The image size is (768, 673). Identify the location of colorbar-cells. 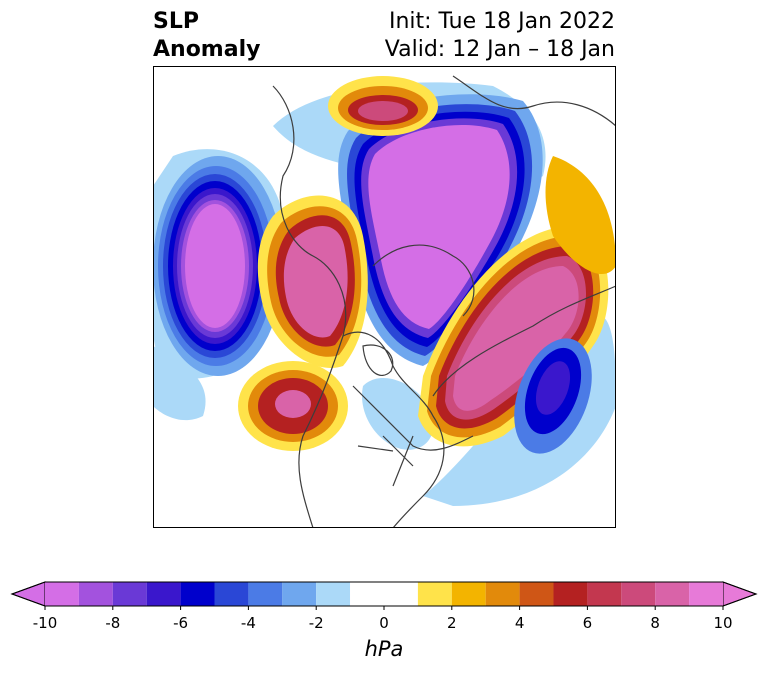
(384, 594).